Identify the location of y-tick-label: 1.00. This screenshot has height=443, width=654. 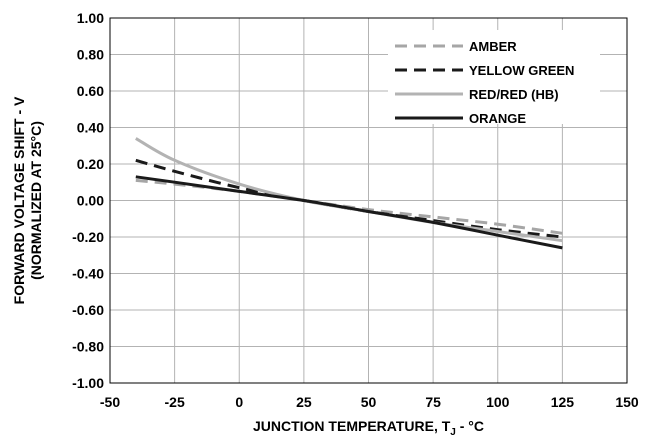
(90, 18).